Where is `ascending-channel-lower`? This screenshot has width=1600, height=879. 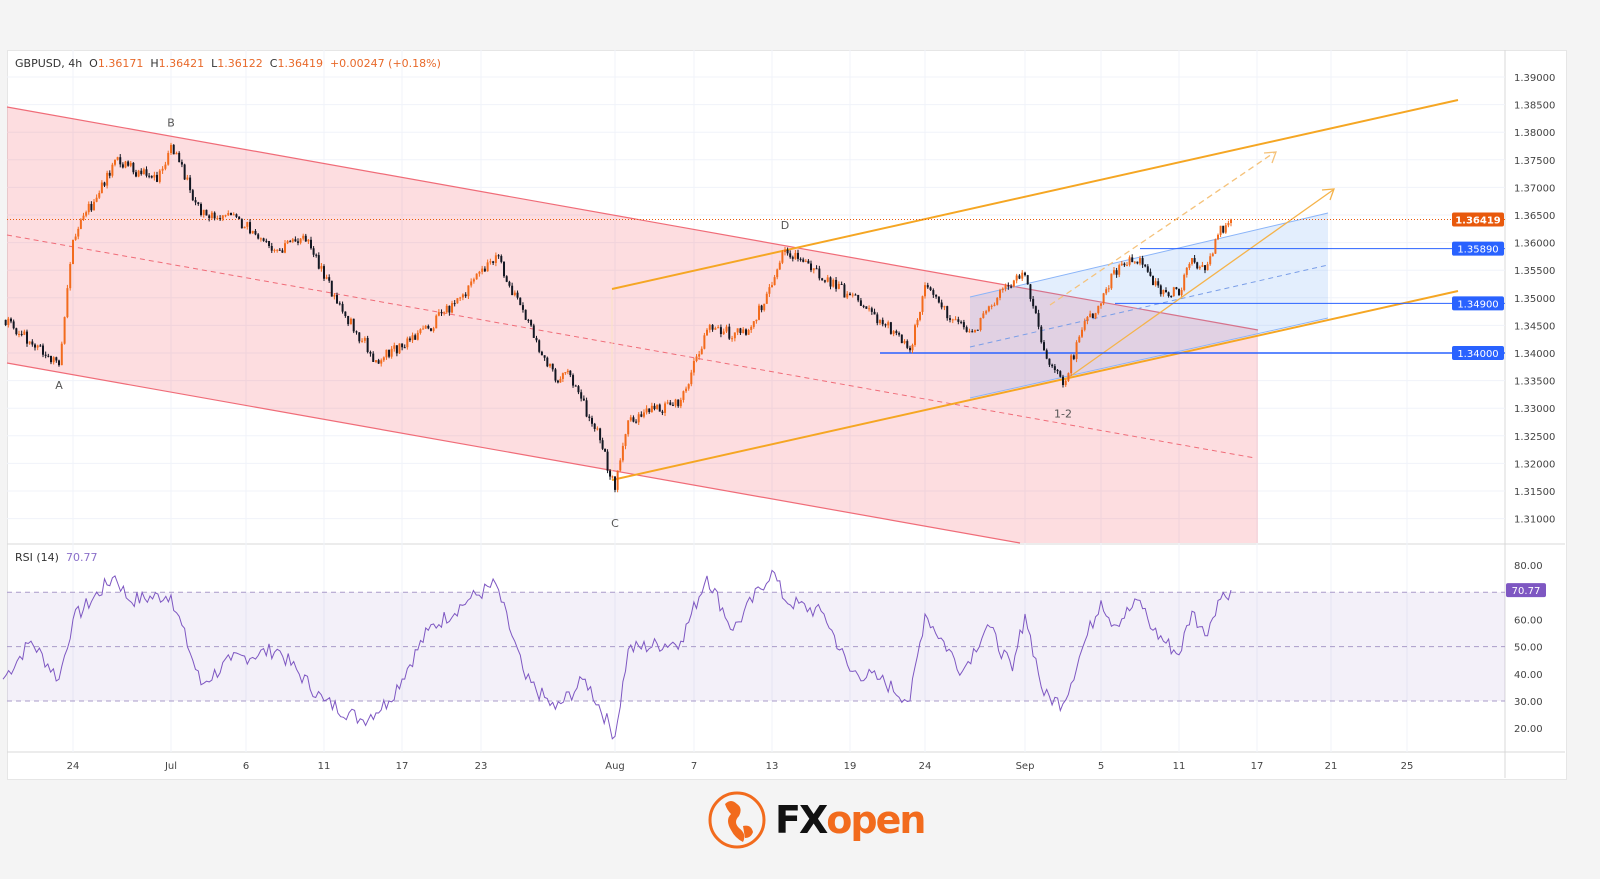
ascending-channel-lower is located at coordinates (1149, 358).